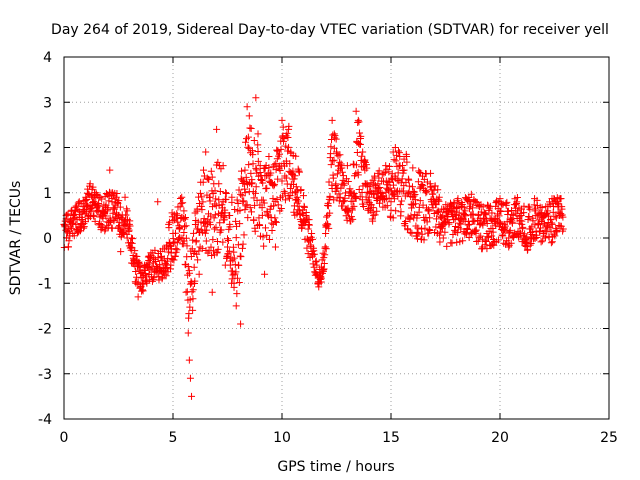 This screenshot has height=480, width=640. What do you see at coordinates (45, 284) in the screenshot?
I see `y-tick-label: -1` at bounding box center [45, 284].